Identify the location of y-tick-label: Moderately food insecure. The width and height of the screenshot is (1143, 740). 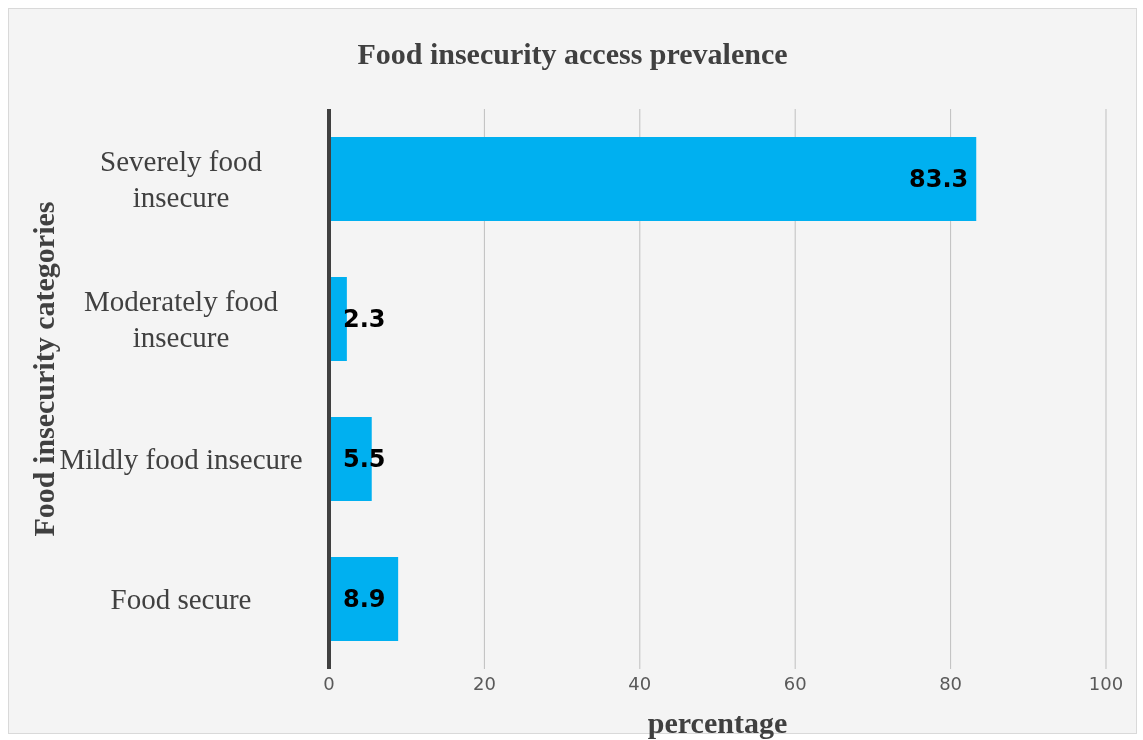
(181, 319).